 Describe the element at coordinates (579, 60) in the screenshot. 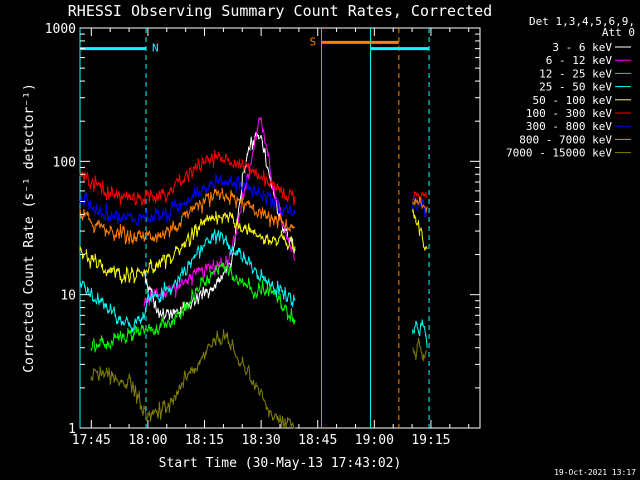

I see `legend-label-1: 6 - 12 keV` at that location.